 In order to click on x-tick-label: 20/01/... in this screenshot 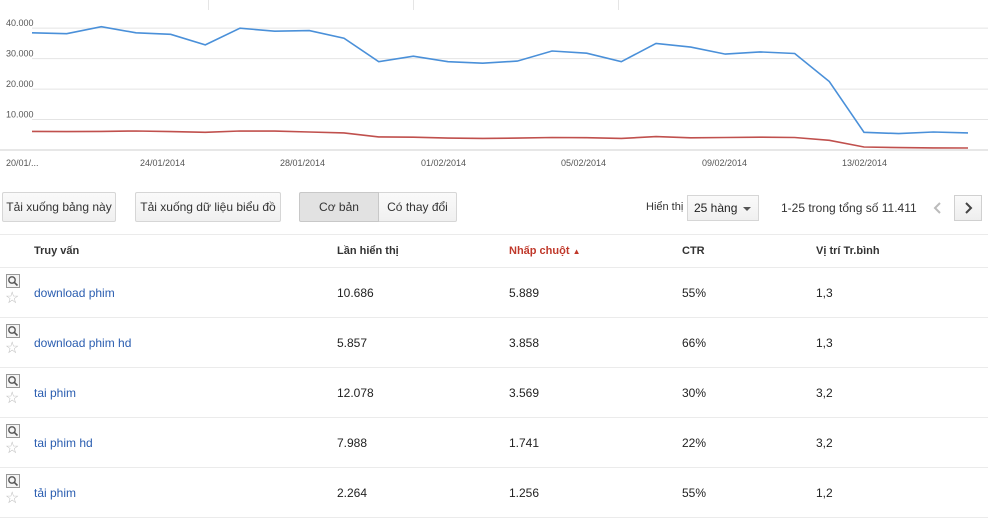, I will do `click(22, 163)`.